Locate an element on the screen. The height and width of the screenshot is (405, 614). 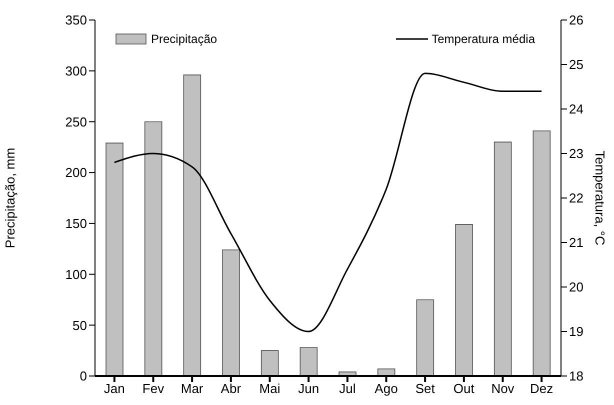
x-tick-label: Mar is located at coordinates (192, 388).